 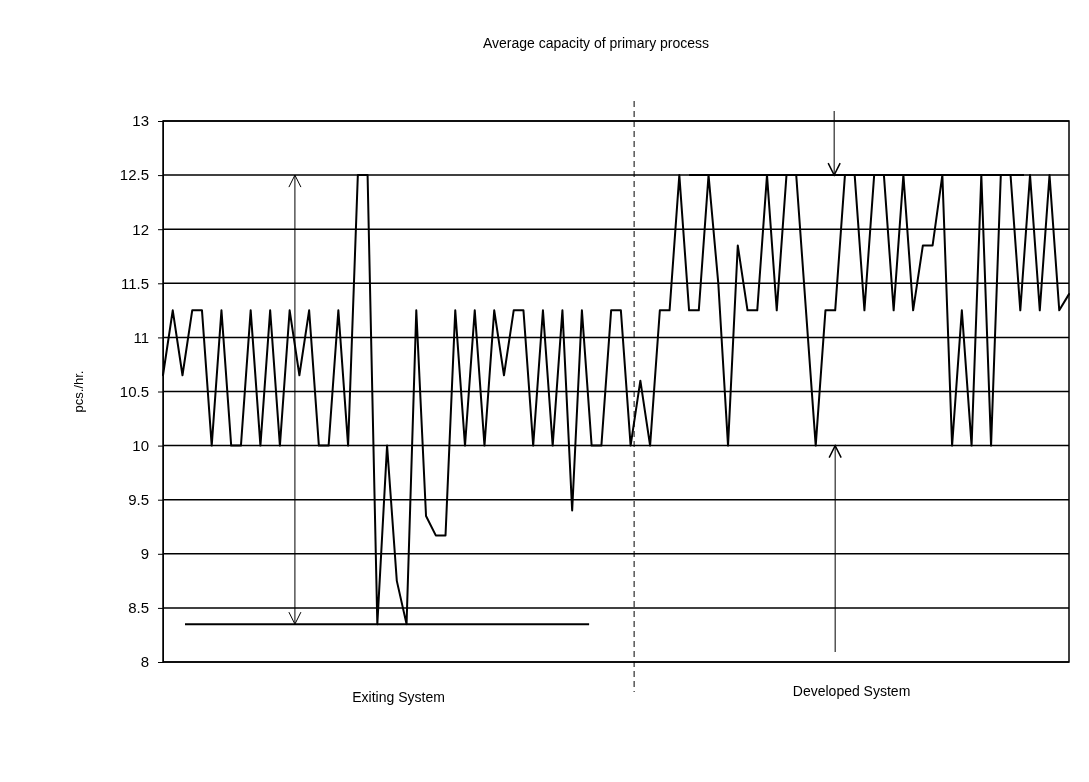 I want to click on y-tick-label: 9, so click(x=144, y=554).